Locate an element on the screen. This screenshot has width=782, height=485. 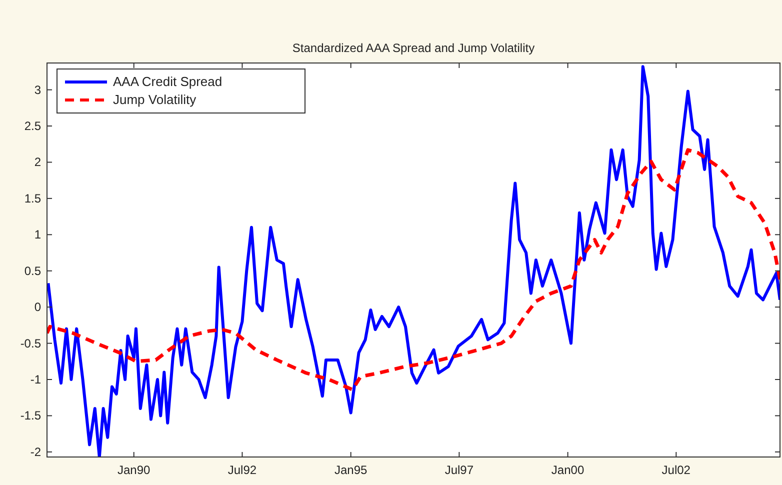
x-tick-label: Jan95 is located at coordinates (351, 470).